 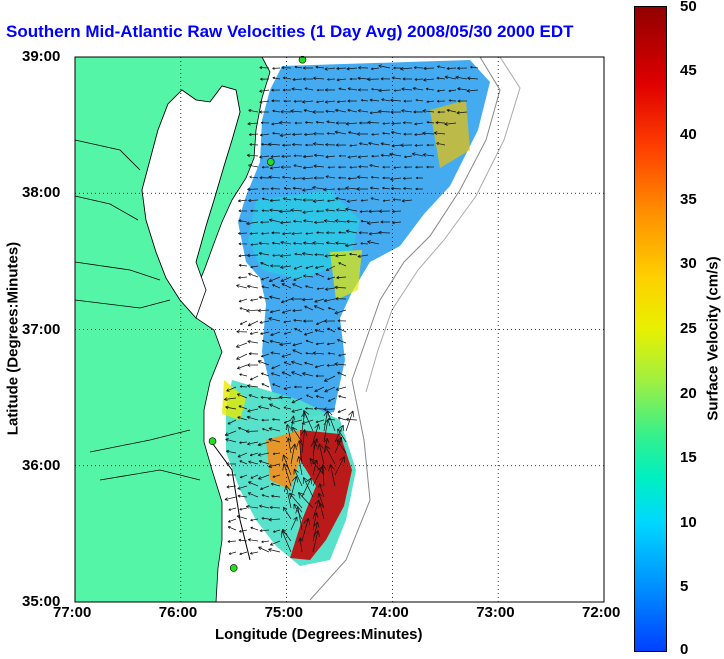 I want to click on colorbar-tick-label: 5, so click(x=684, y=587).